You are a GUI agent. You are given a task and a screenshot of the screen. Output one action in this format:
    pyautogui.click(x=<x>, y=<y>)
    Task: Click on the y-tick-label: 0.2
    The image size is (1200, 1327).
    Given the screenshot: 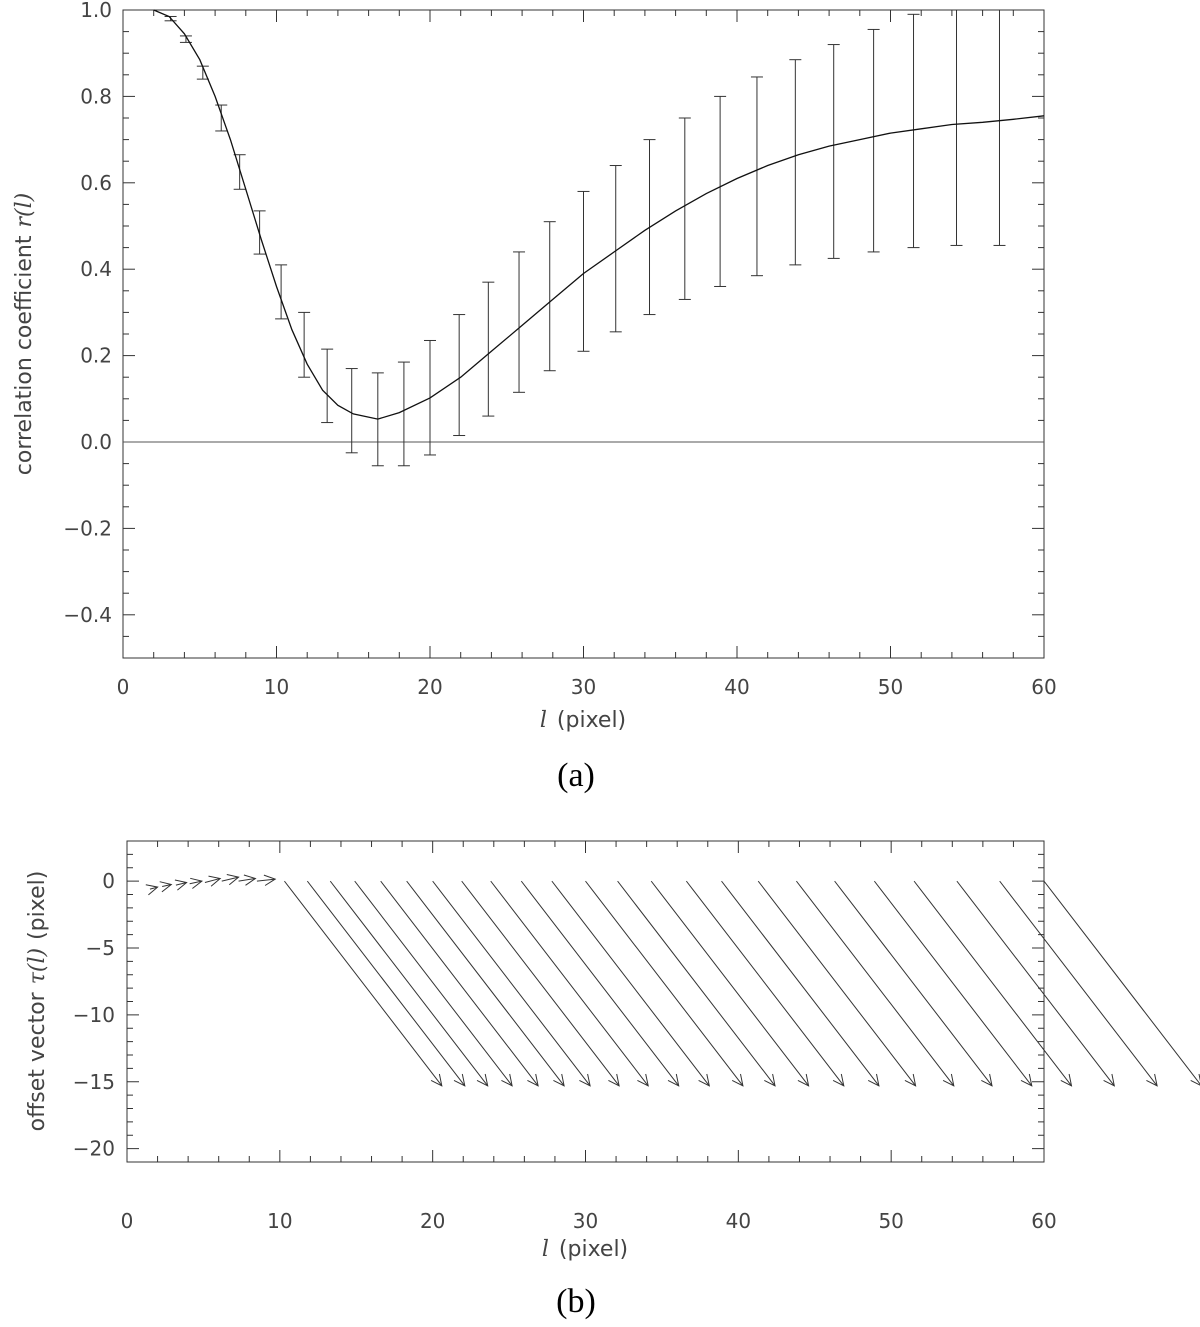 What is the action you would take?
    pyautogui.click(x=96, y=356)
    